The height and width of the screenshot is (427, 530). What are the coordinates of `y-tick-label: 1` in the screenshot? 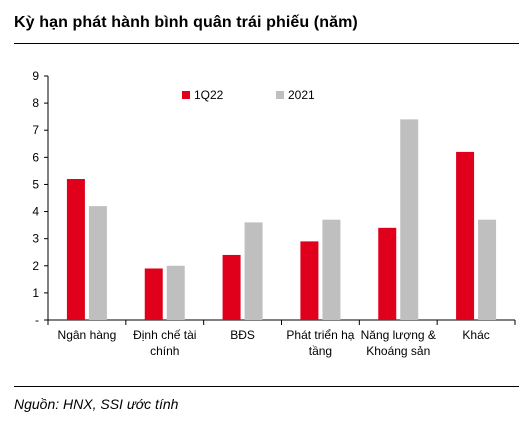 It's located at (35, 293).